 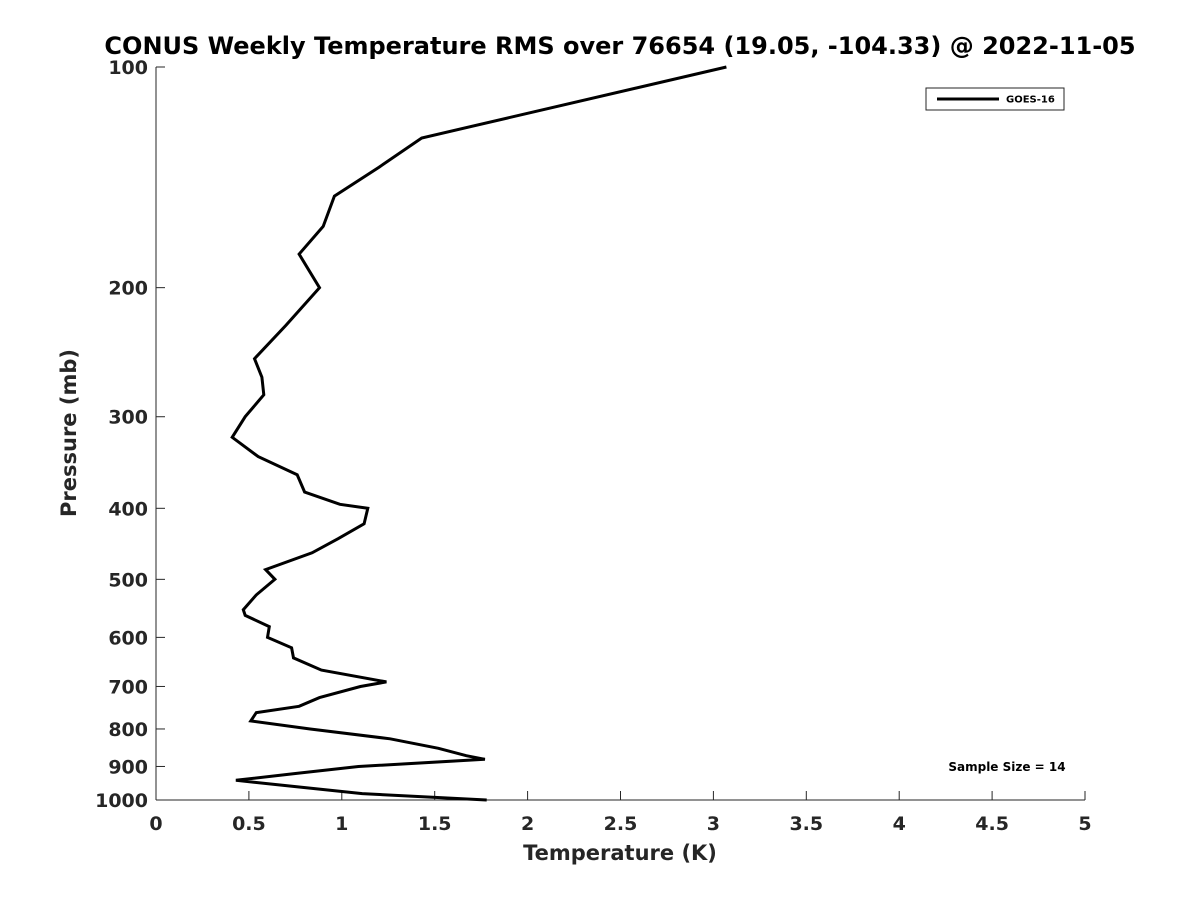 I want to click on y-tick-label: 1000, so click(x=121, y=801).